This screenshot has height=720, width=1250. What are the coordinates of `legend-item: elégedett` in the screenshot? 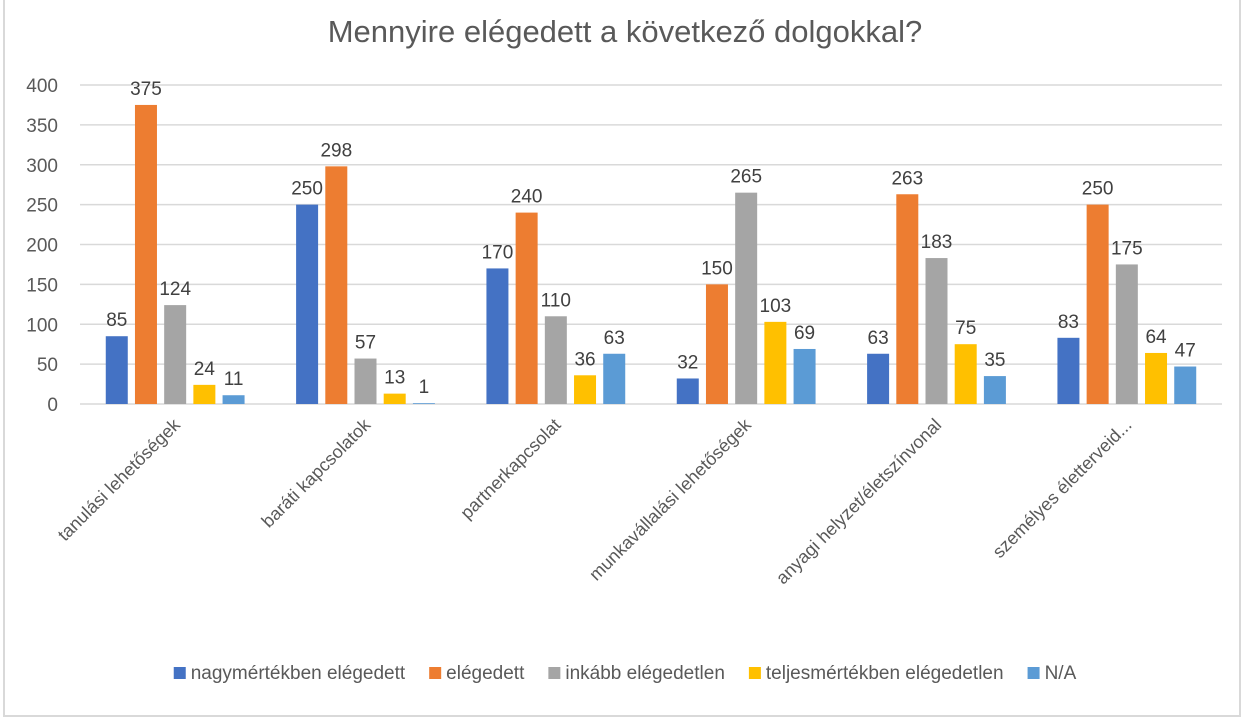 It's located at (477, 673).